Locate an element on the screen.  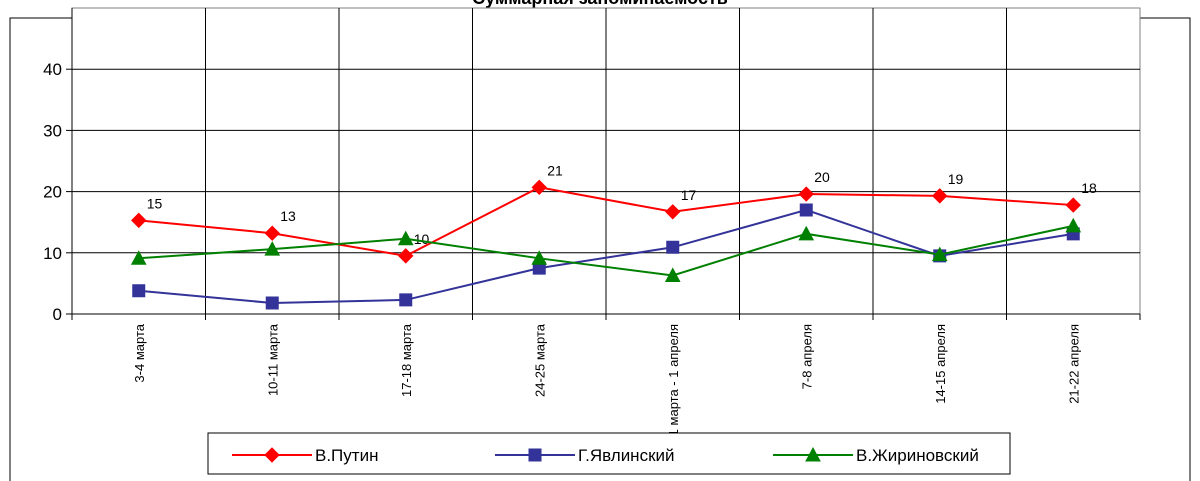
data-label: 17 is located at coordinates (689, 195).